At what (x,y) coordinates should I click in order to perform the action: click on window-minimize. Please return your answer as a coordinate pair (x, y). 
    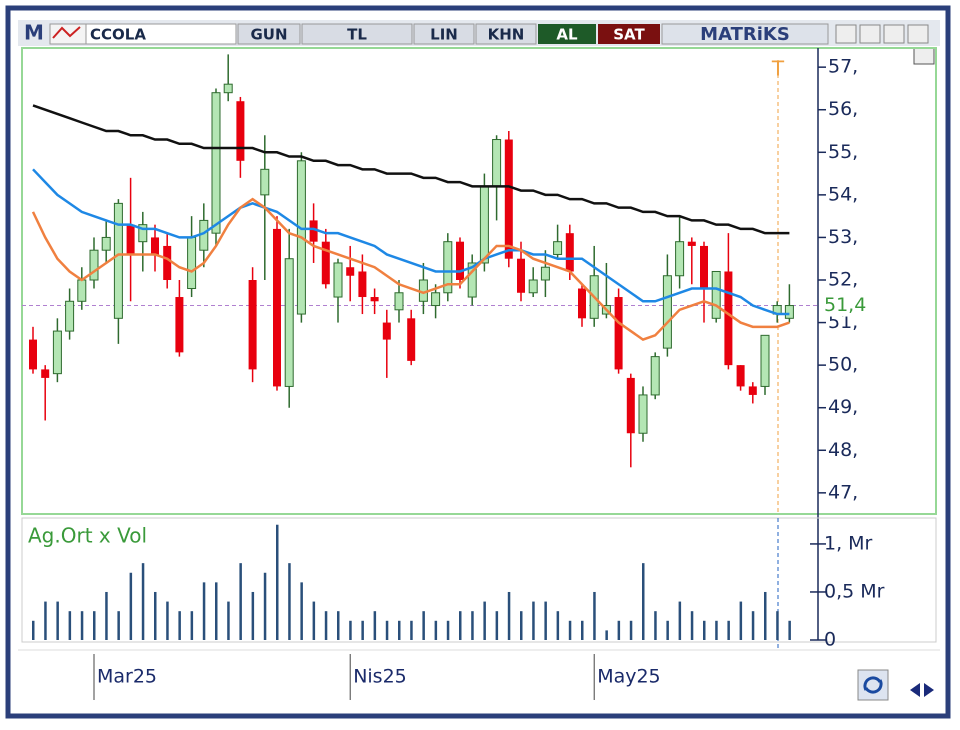
    Looking at the image, I should click on (870, 34).